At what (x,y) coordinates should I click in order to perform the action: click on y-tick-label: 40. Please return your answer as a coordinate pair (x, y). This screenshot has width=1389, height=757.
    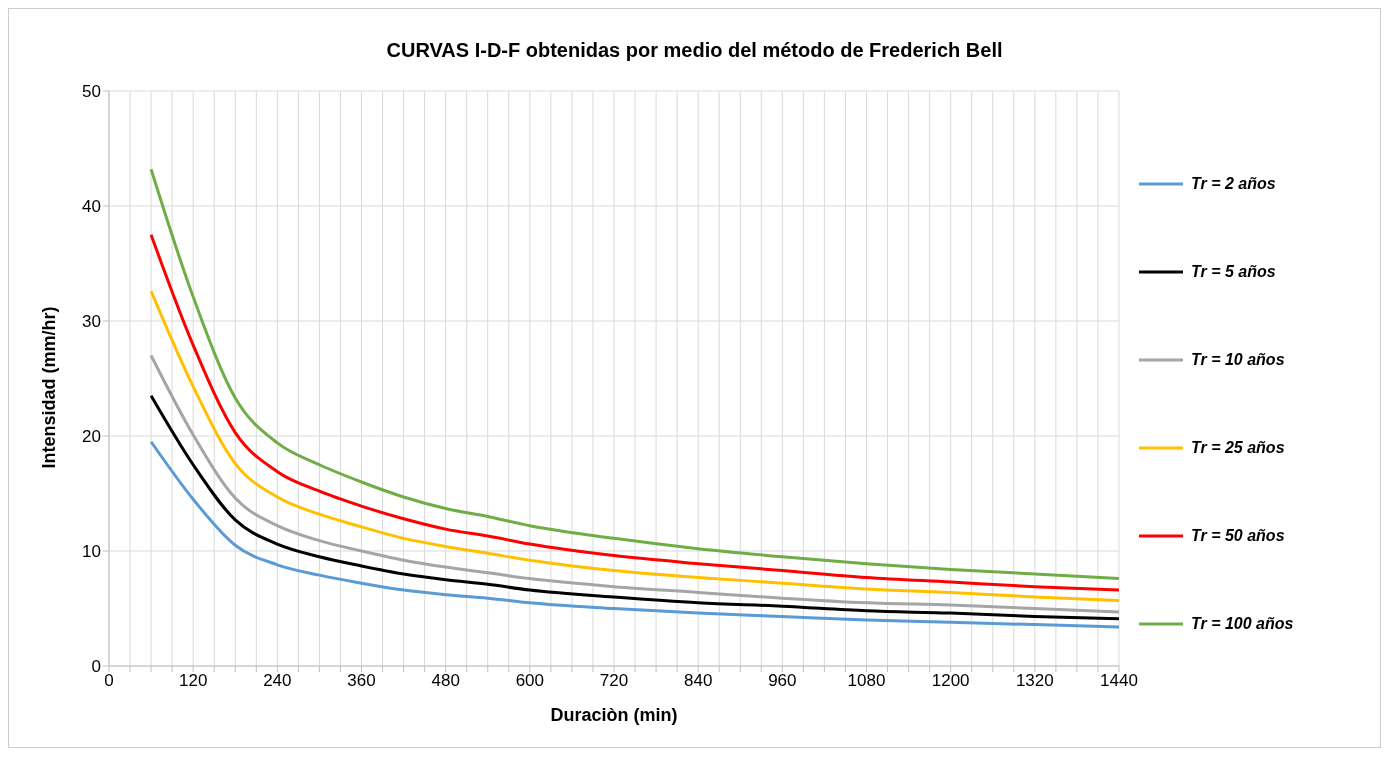
    Looking at the image, I should click on (91, 206).